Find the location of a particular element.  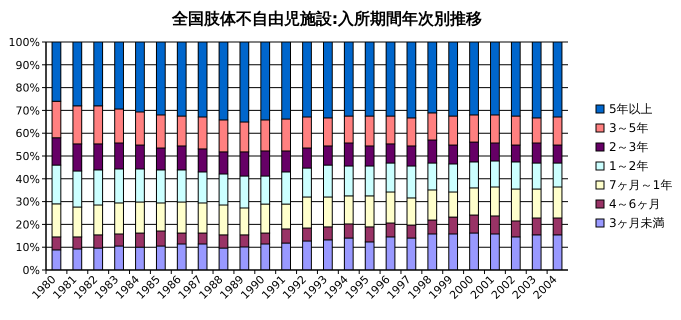

y-tick-label: 60% is located at coordinates (28, 133).